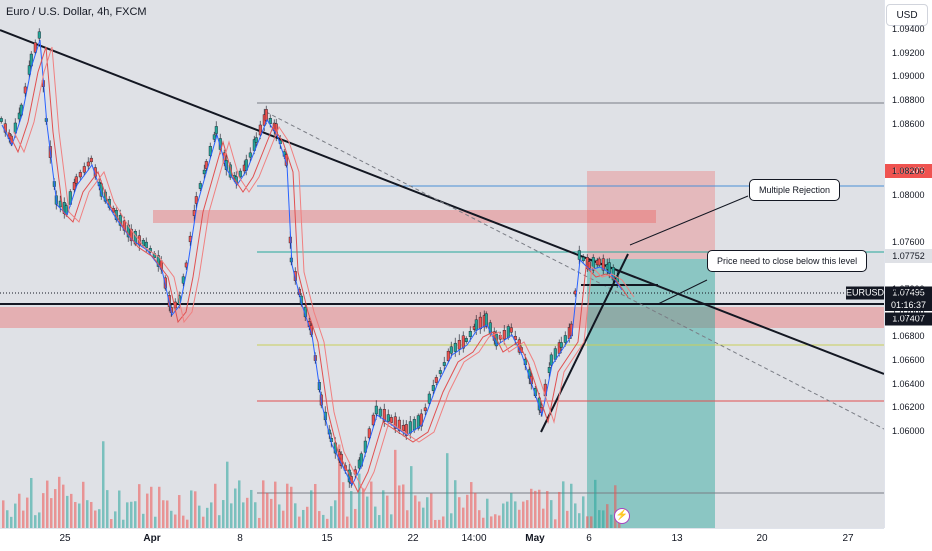 The height and width of the screenshot is (551, 932). What do you see at coordinates (908, 383) in the screenshot?
I see `price-tick-label: 1.06400` at bounding box center [908, 383].